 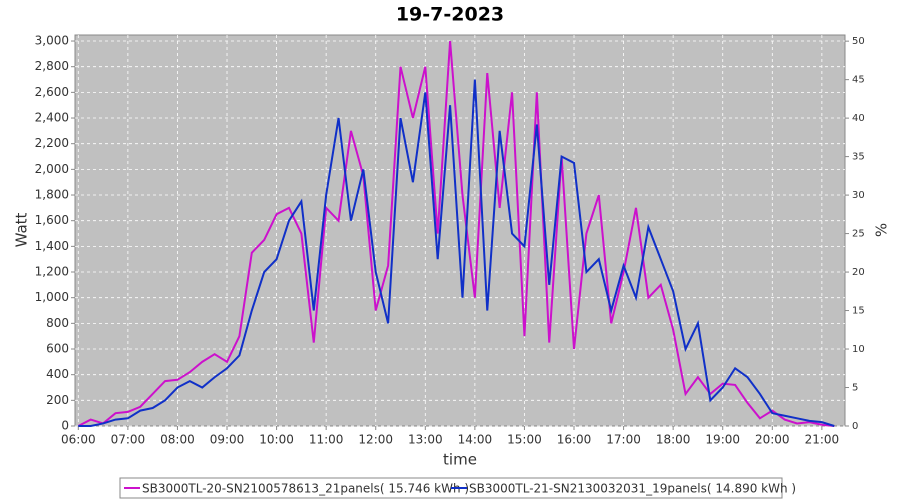 I want to click on y-axis-label: Watt, so click(x=22, y=229).